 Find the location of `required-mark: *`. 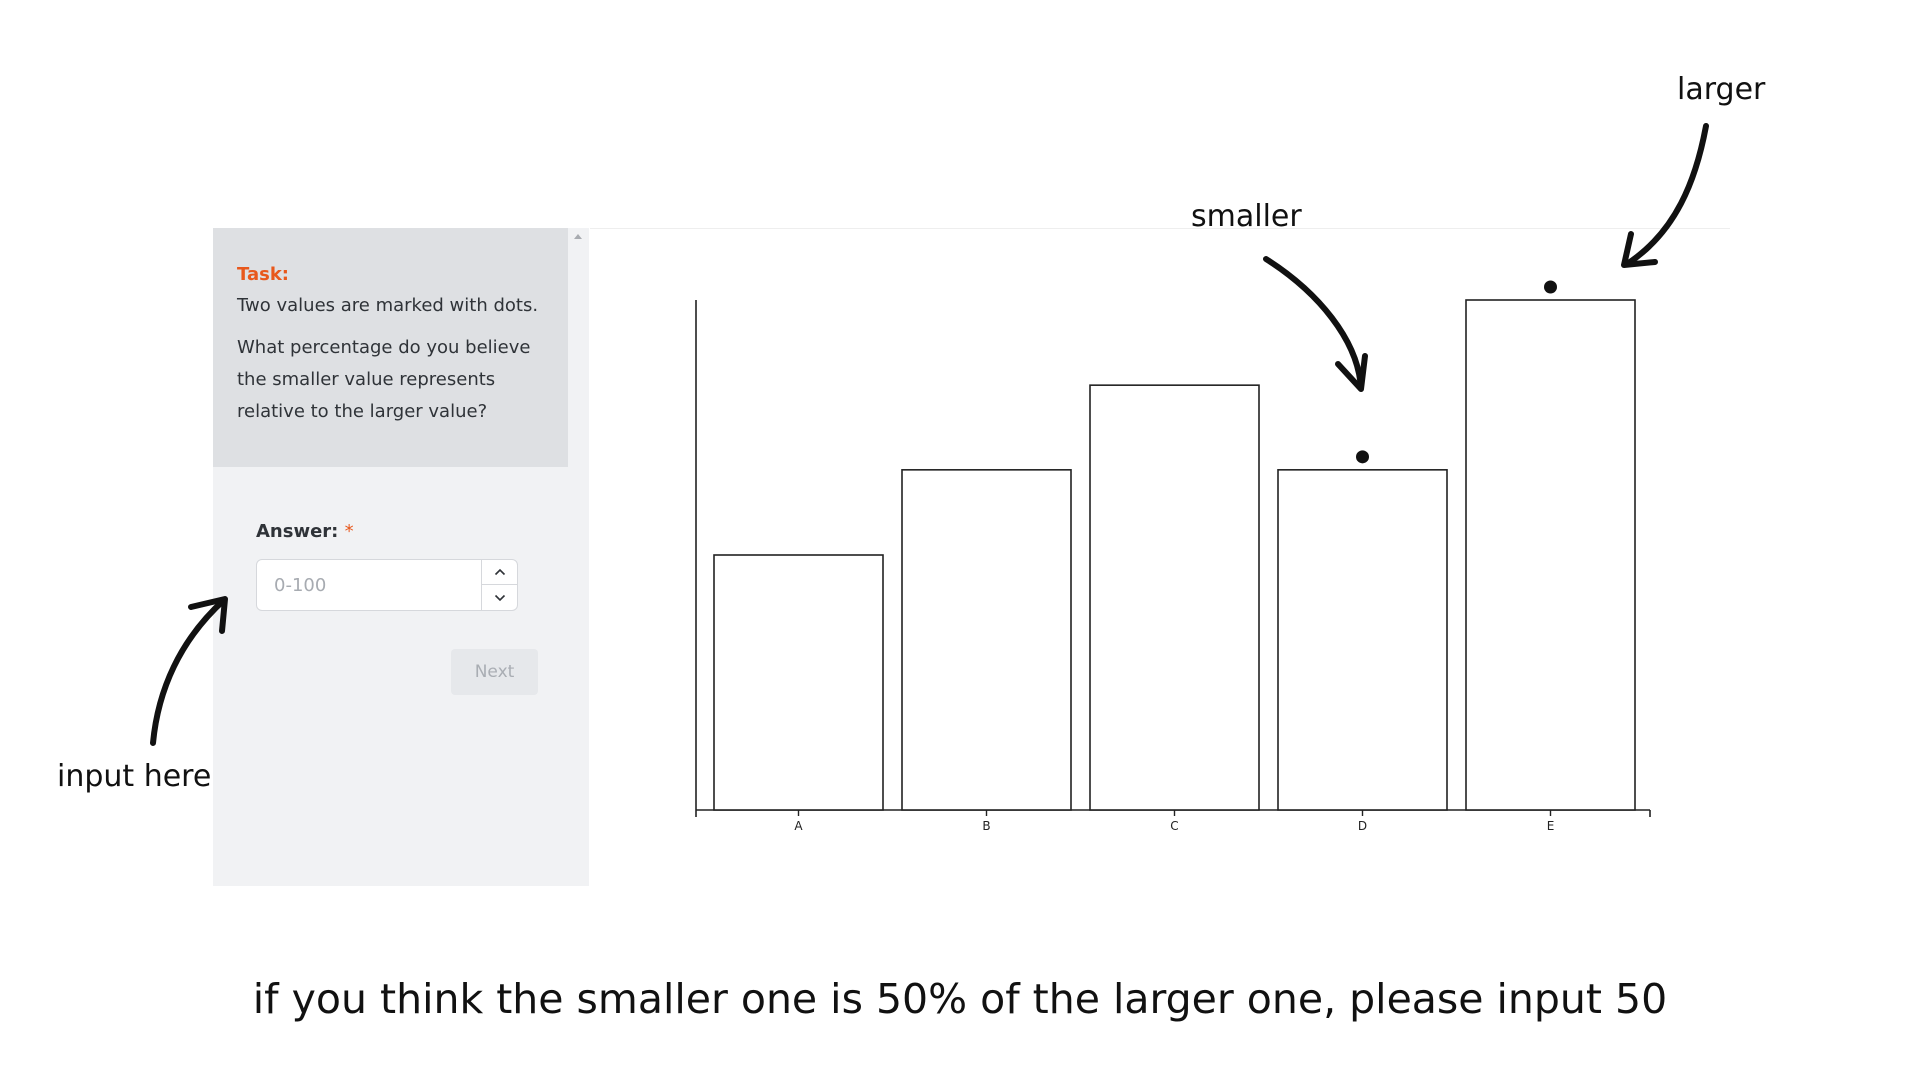

required-mark: * is located at coordinates (349, 531).